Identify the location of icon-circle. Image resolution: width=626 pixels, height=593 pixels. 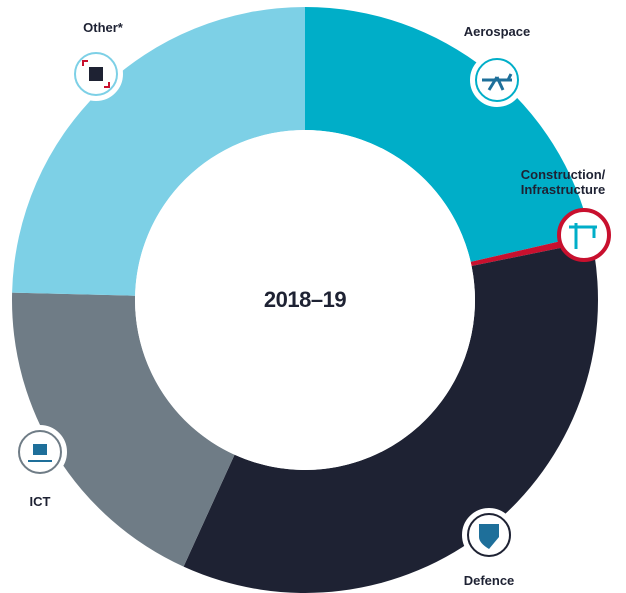
(584, 235).